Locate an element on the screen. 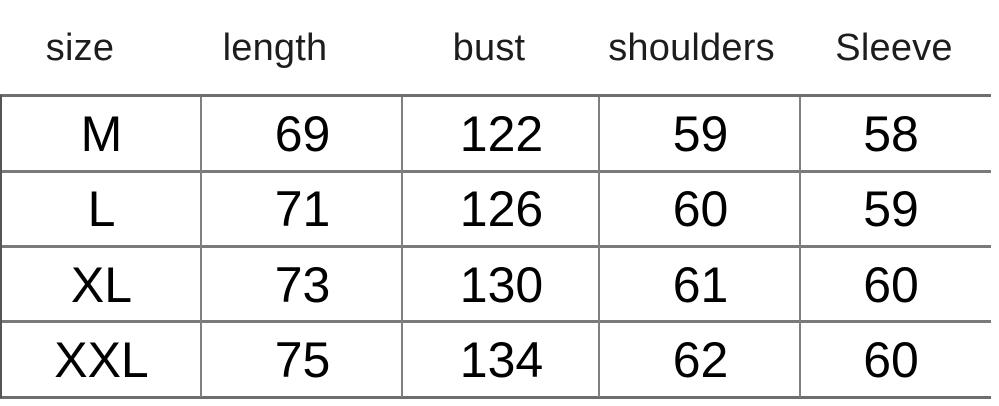 This screenshot has width=999, height=406. cell-size: M is located at coordinates (101, 133).